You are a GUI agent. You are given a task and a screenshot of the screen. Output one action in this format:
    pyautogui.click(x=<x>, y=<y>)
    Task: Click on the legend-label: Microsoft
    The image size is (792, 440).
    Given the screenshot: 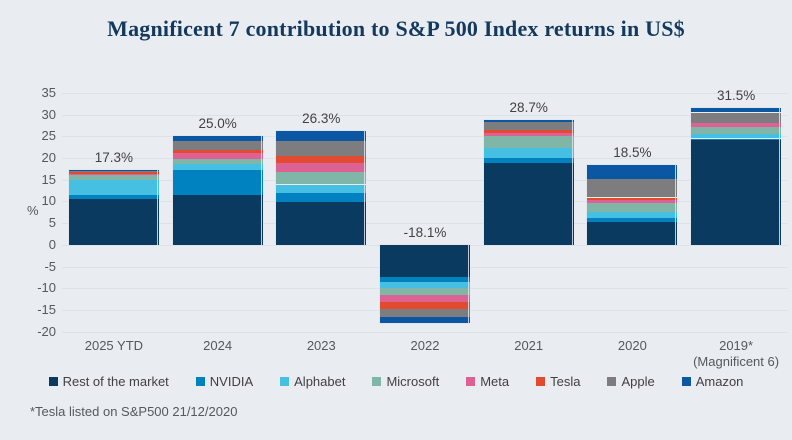 What is the action you would take?
    pyautogui.click(x=413, y=381)
    